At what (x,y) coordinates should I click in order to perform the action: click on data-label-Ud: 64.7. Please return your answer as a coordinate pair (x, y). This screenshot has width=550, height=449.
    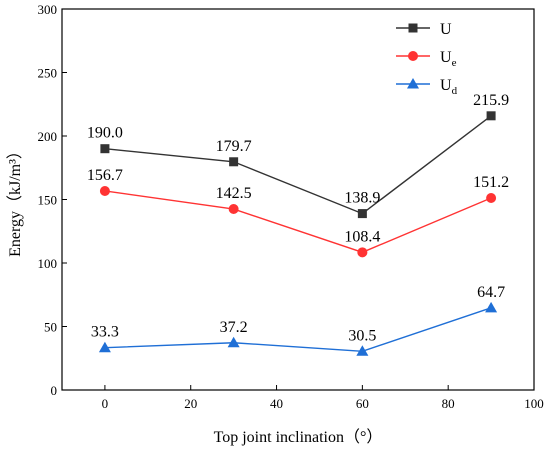
    Looking at the image, I should click on (491, 292).